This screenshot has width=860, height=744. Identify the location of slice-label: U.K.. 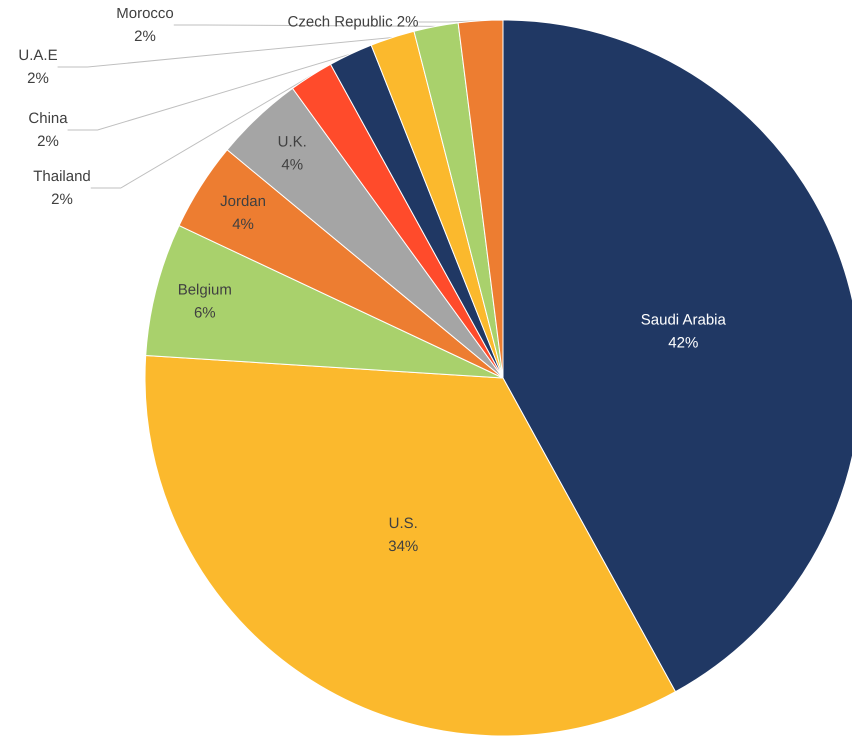
(292, 142).